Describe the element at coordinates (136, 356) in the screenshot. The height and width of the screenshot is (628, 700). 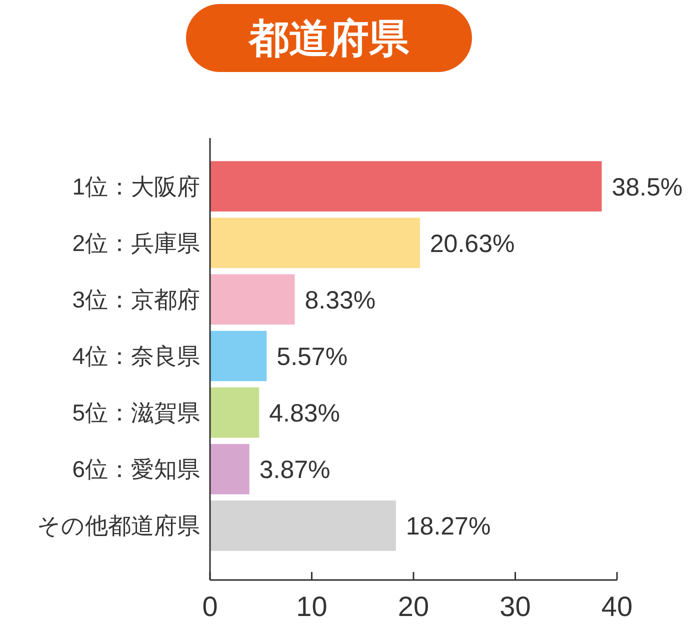
I see `y-tick-label: 4位：奈良県` at that location.